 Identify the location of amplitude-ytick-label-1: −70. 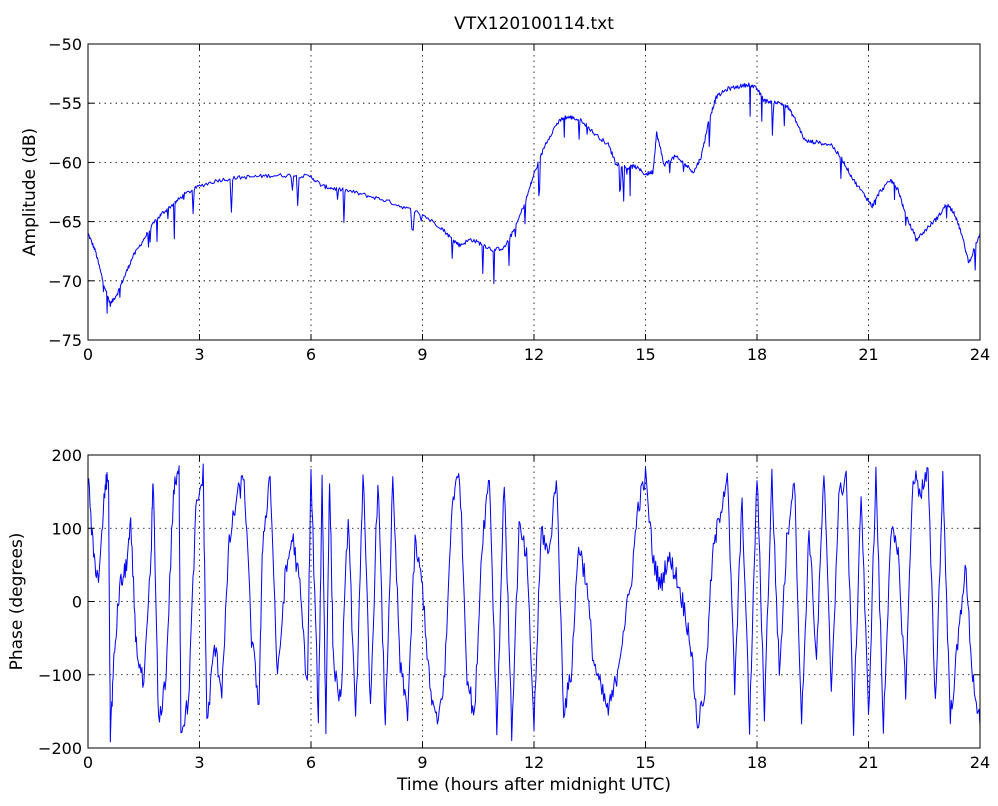
(65, 281).